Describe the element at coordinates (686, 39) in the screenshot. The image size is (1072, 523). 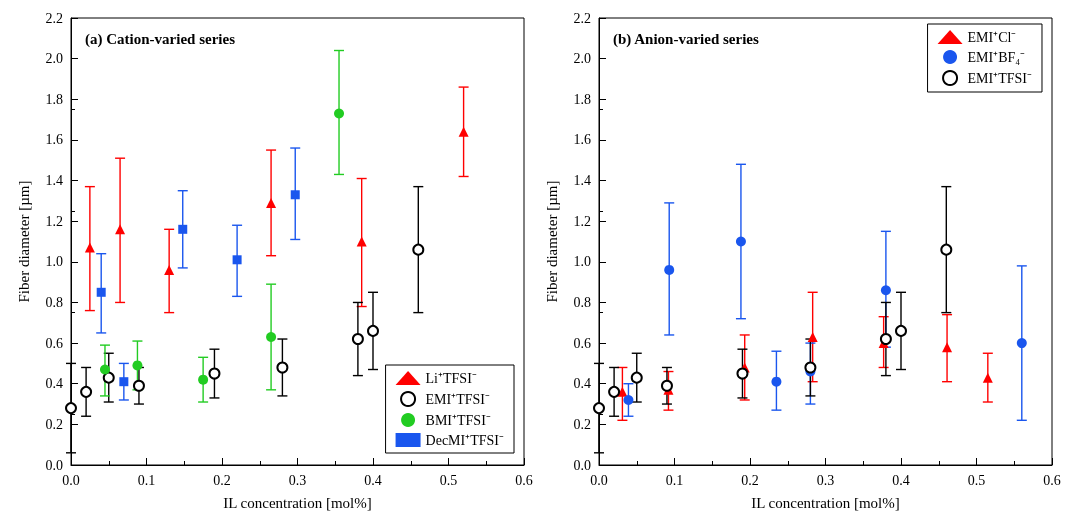
I see `text: (b) Anion-varied series` at that location.